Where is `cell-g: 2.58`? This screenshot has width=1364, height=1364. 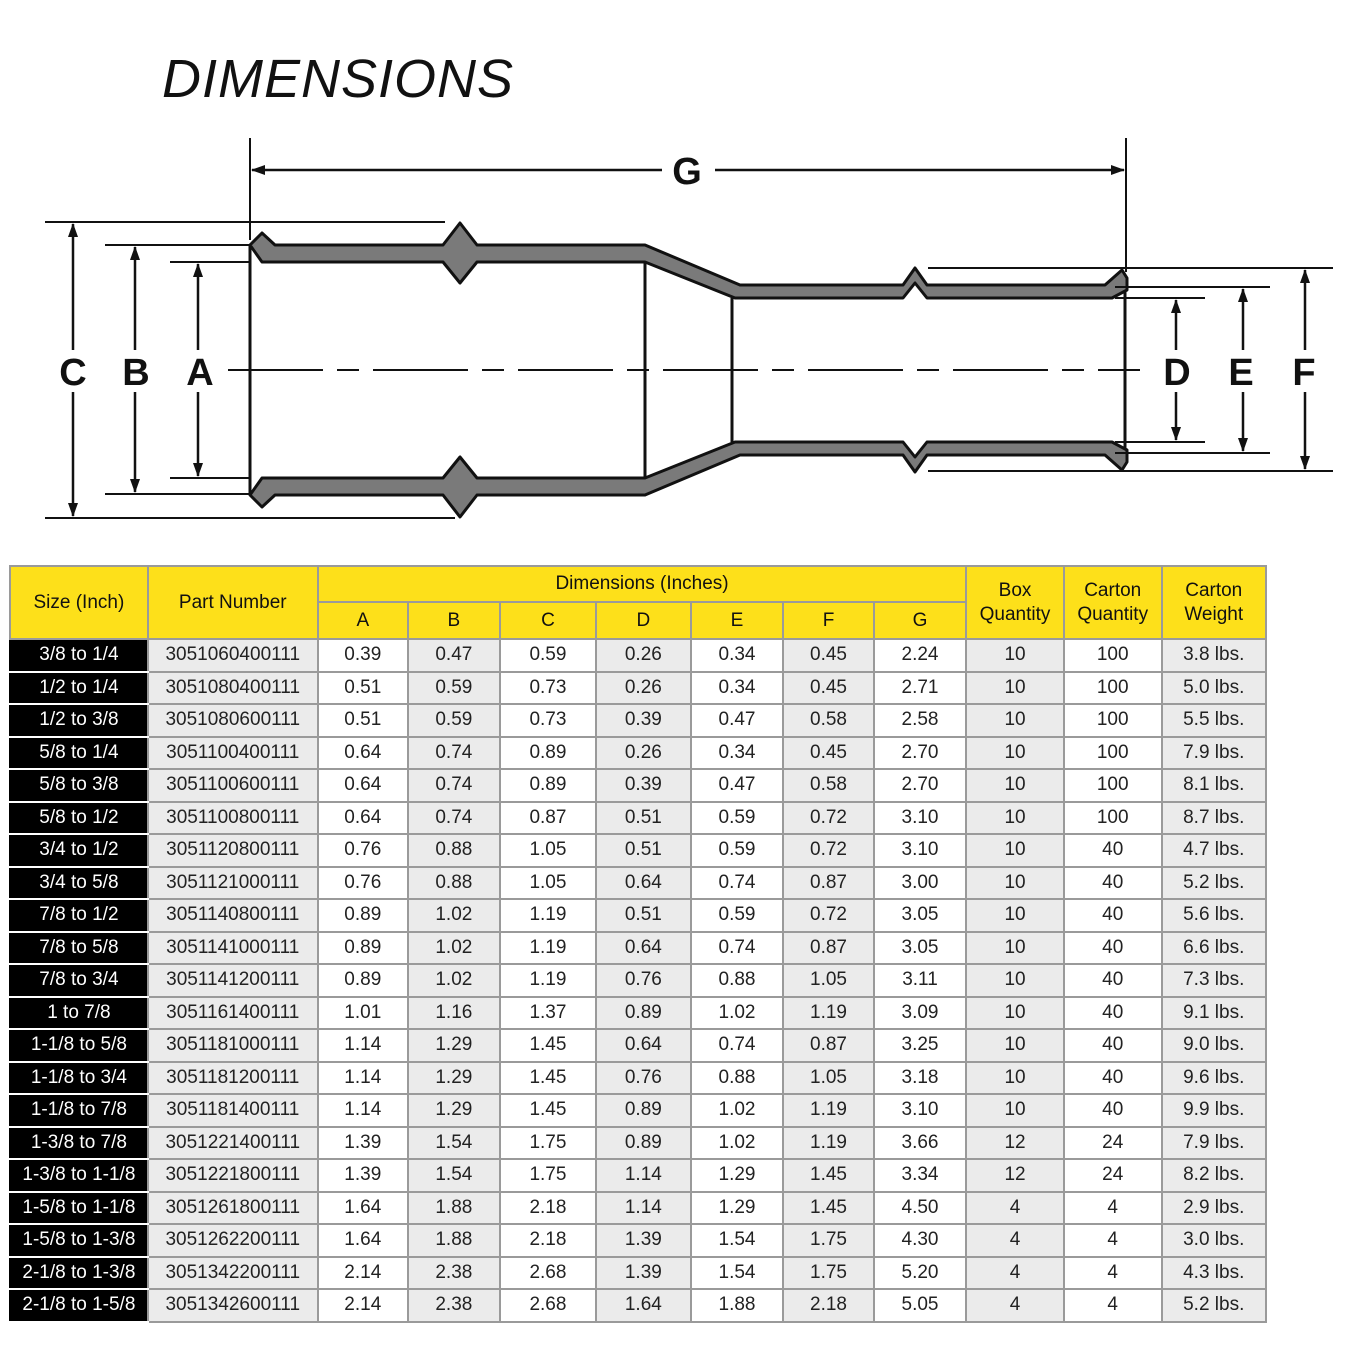
cell-g: 2.58 is located at coordinates (920, 720).